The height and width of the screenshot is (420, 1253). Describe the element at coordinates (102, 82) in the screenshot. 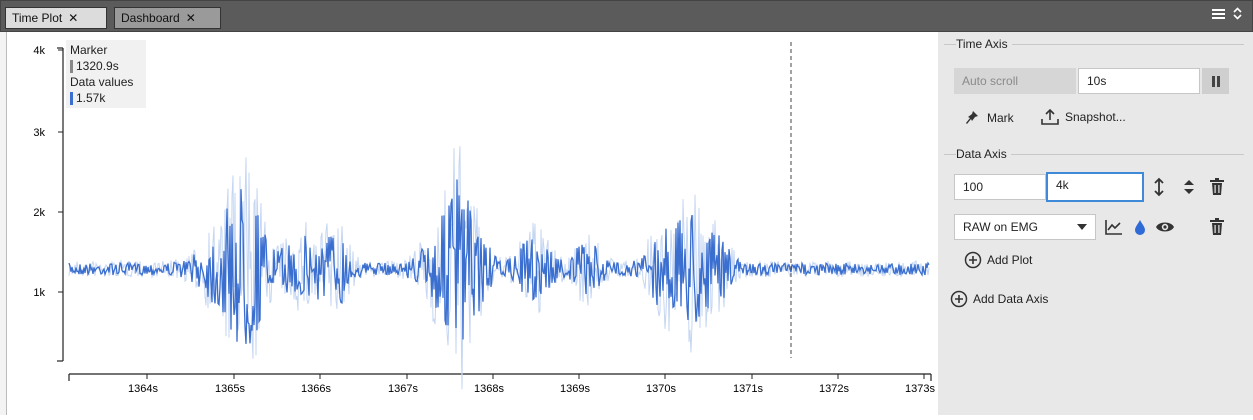

I see `data-values-title: Data values` at that location.